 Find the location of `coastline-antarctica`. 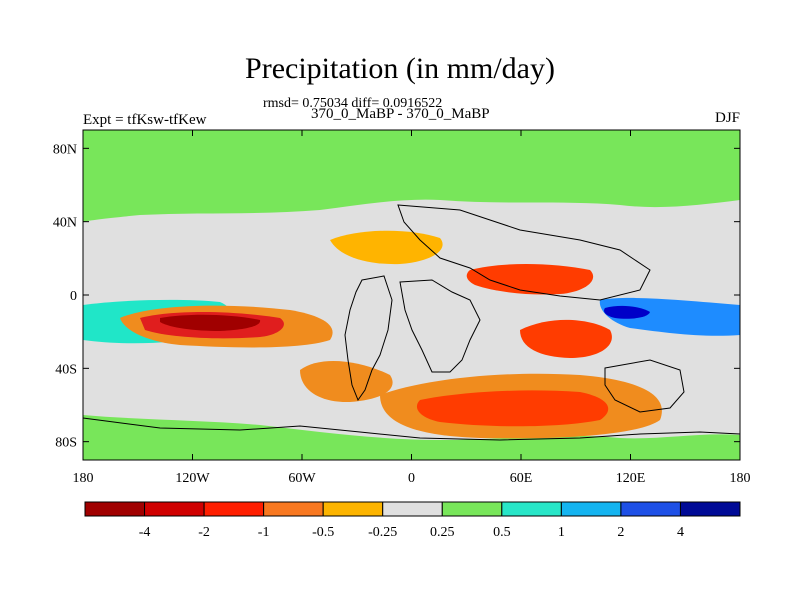

coastline-antarctica is located at coordinates (411, 429).